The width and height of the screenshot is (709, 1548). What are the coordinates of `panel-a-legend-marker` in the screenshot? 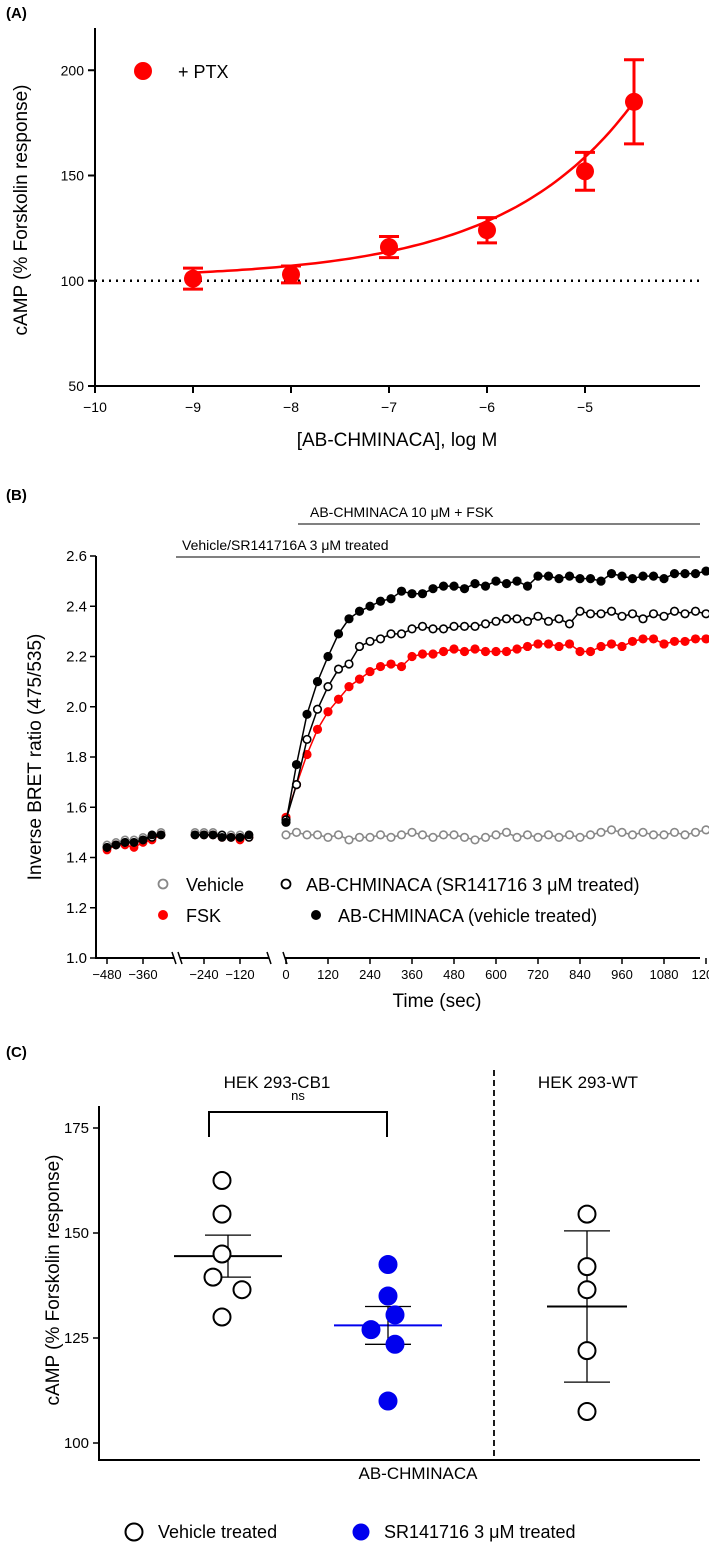 It's located at (143, 71).